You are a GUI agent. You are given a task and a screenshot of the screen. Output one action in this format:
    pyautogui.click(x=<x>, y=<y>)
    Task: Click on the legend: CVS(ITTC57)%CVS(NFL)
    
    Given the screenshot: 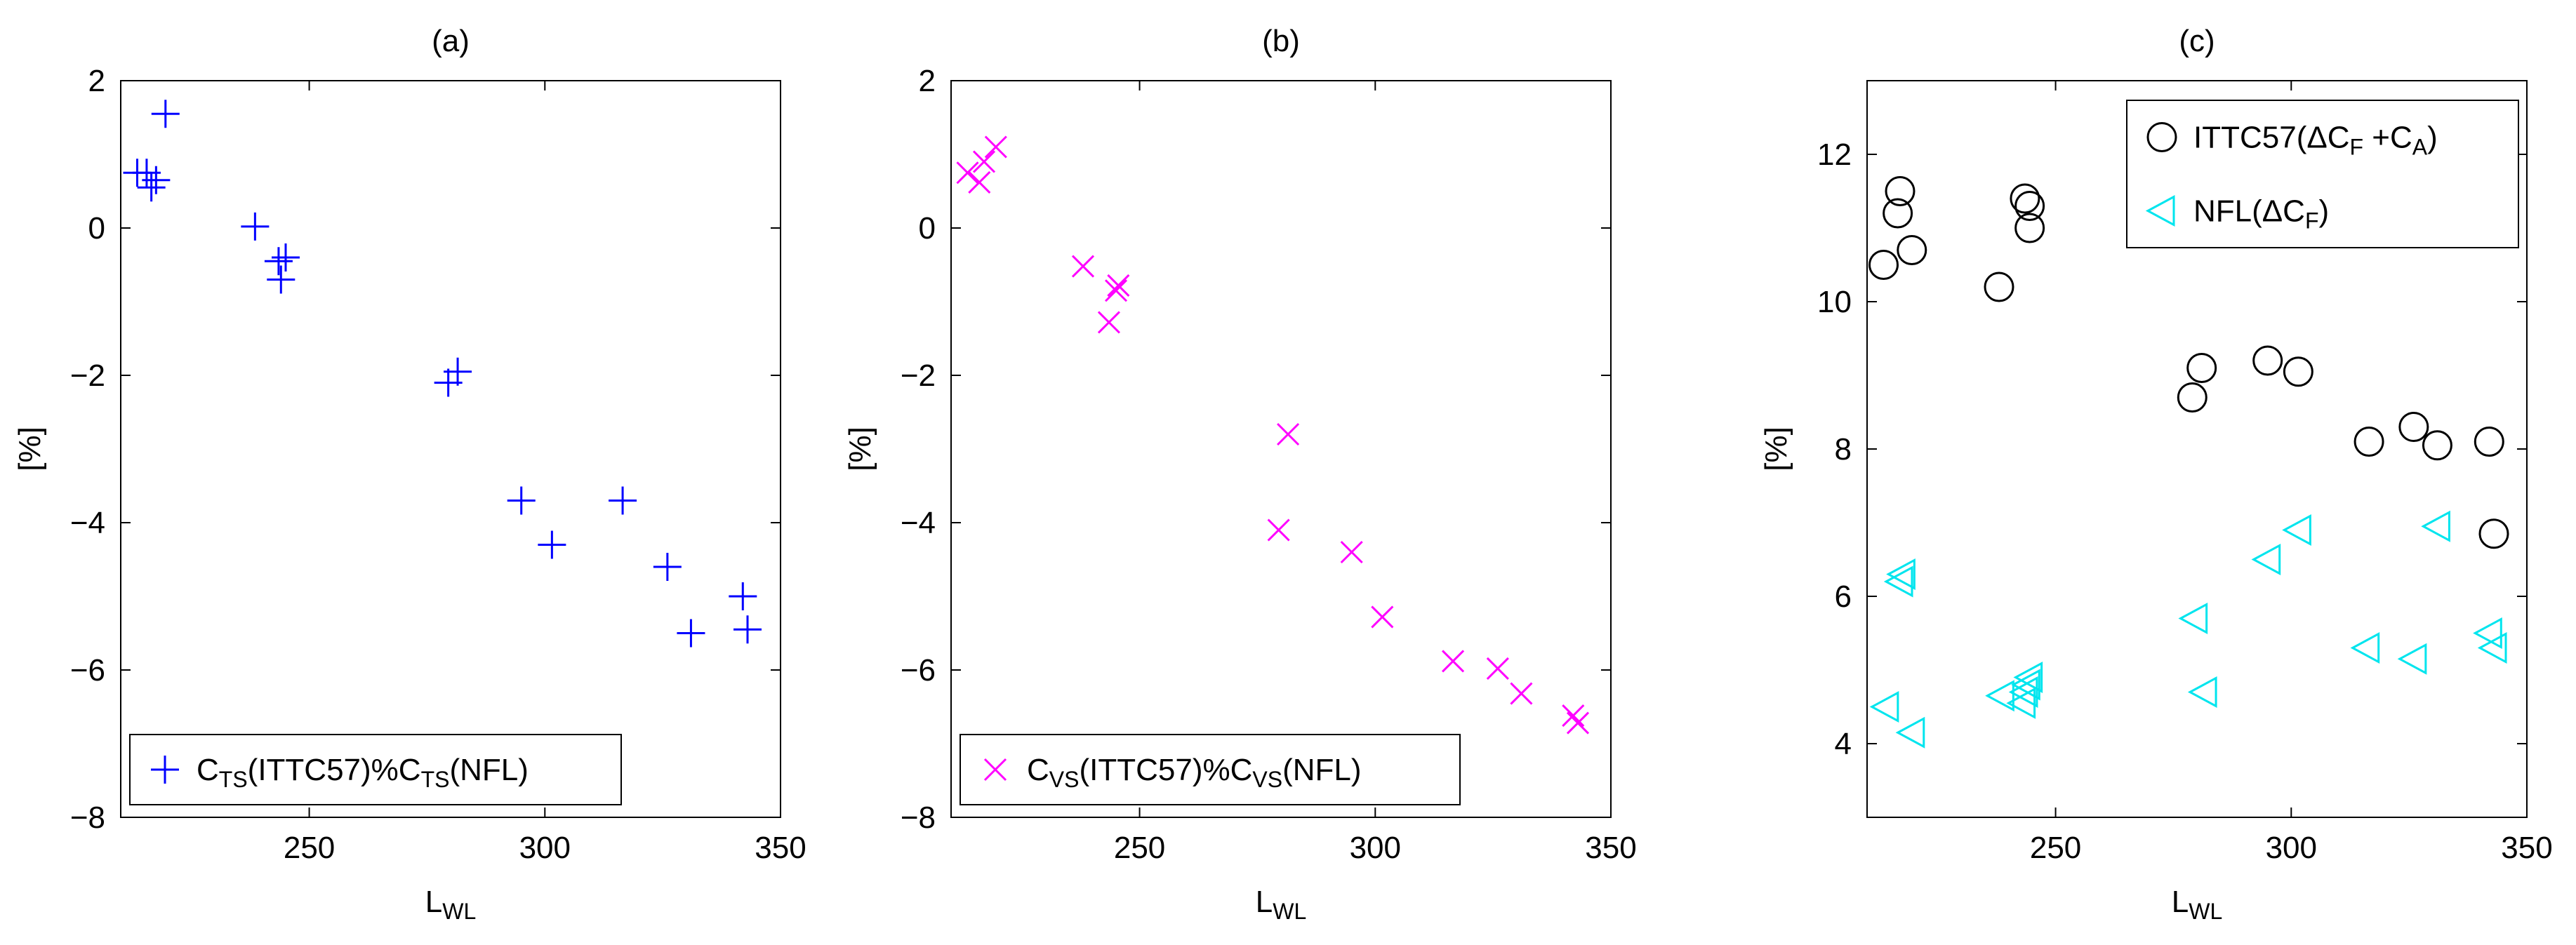 What is the action you would take?
    pyautogui.click(x=1211, y=769)
    